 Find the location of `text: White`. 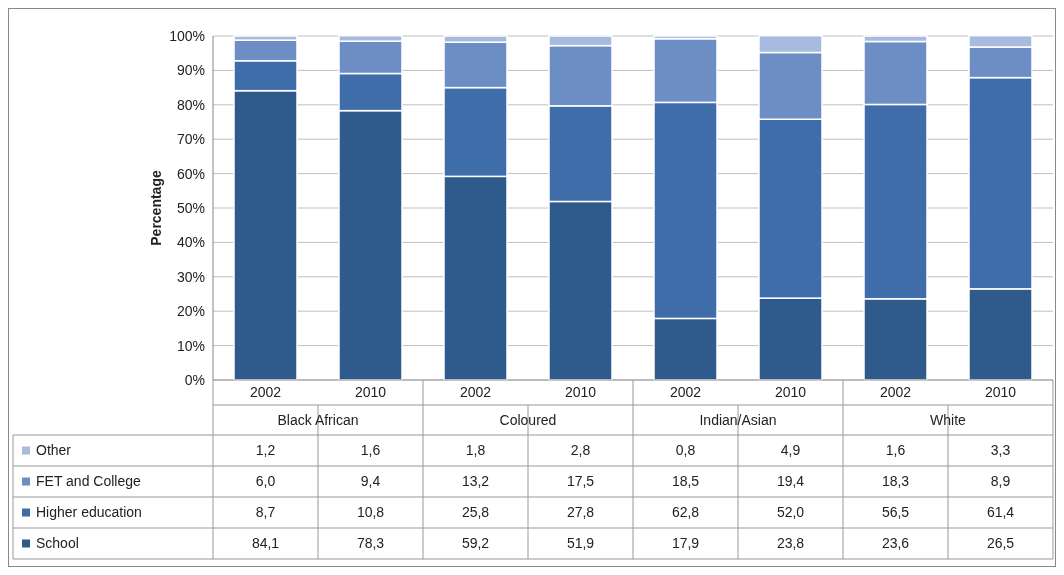

text: White is located at coordinates (948, 419).